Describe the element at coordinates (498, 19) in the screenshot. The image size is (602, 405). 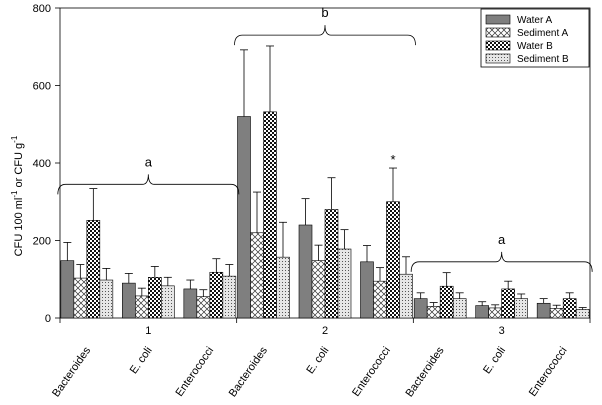
I see `legend-swatch-water-a` at that location.